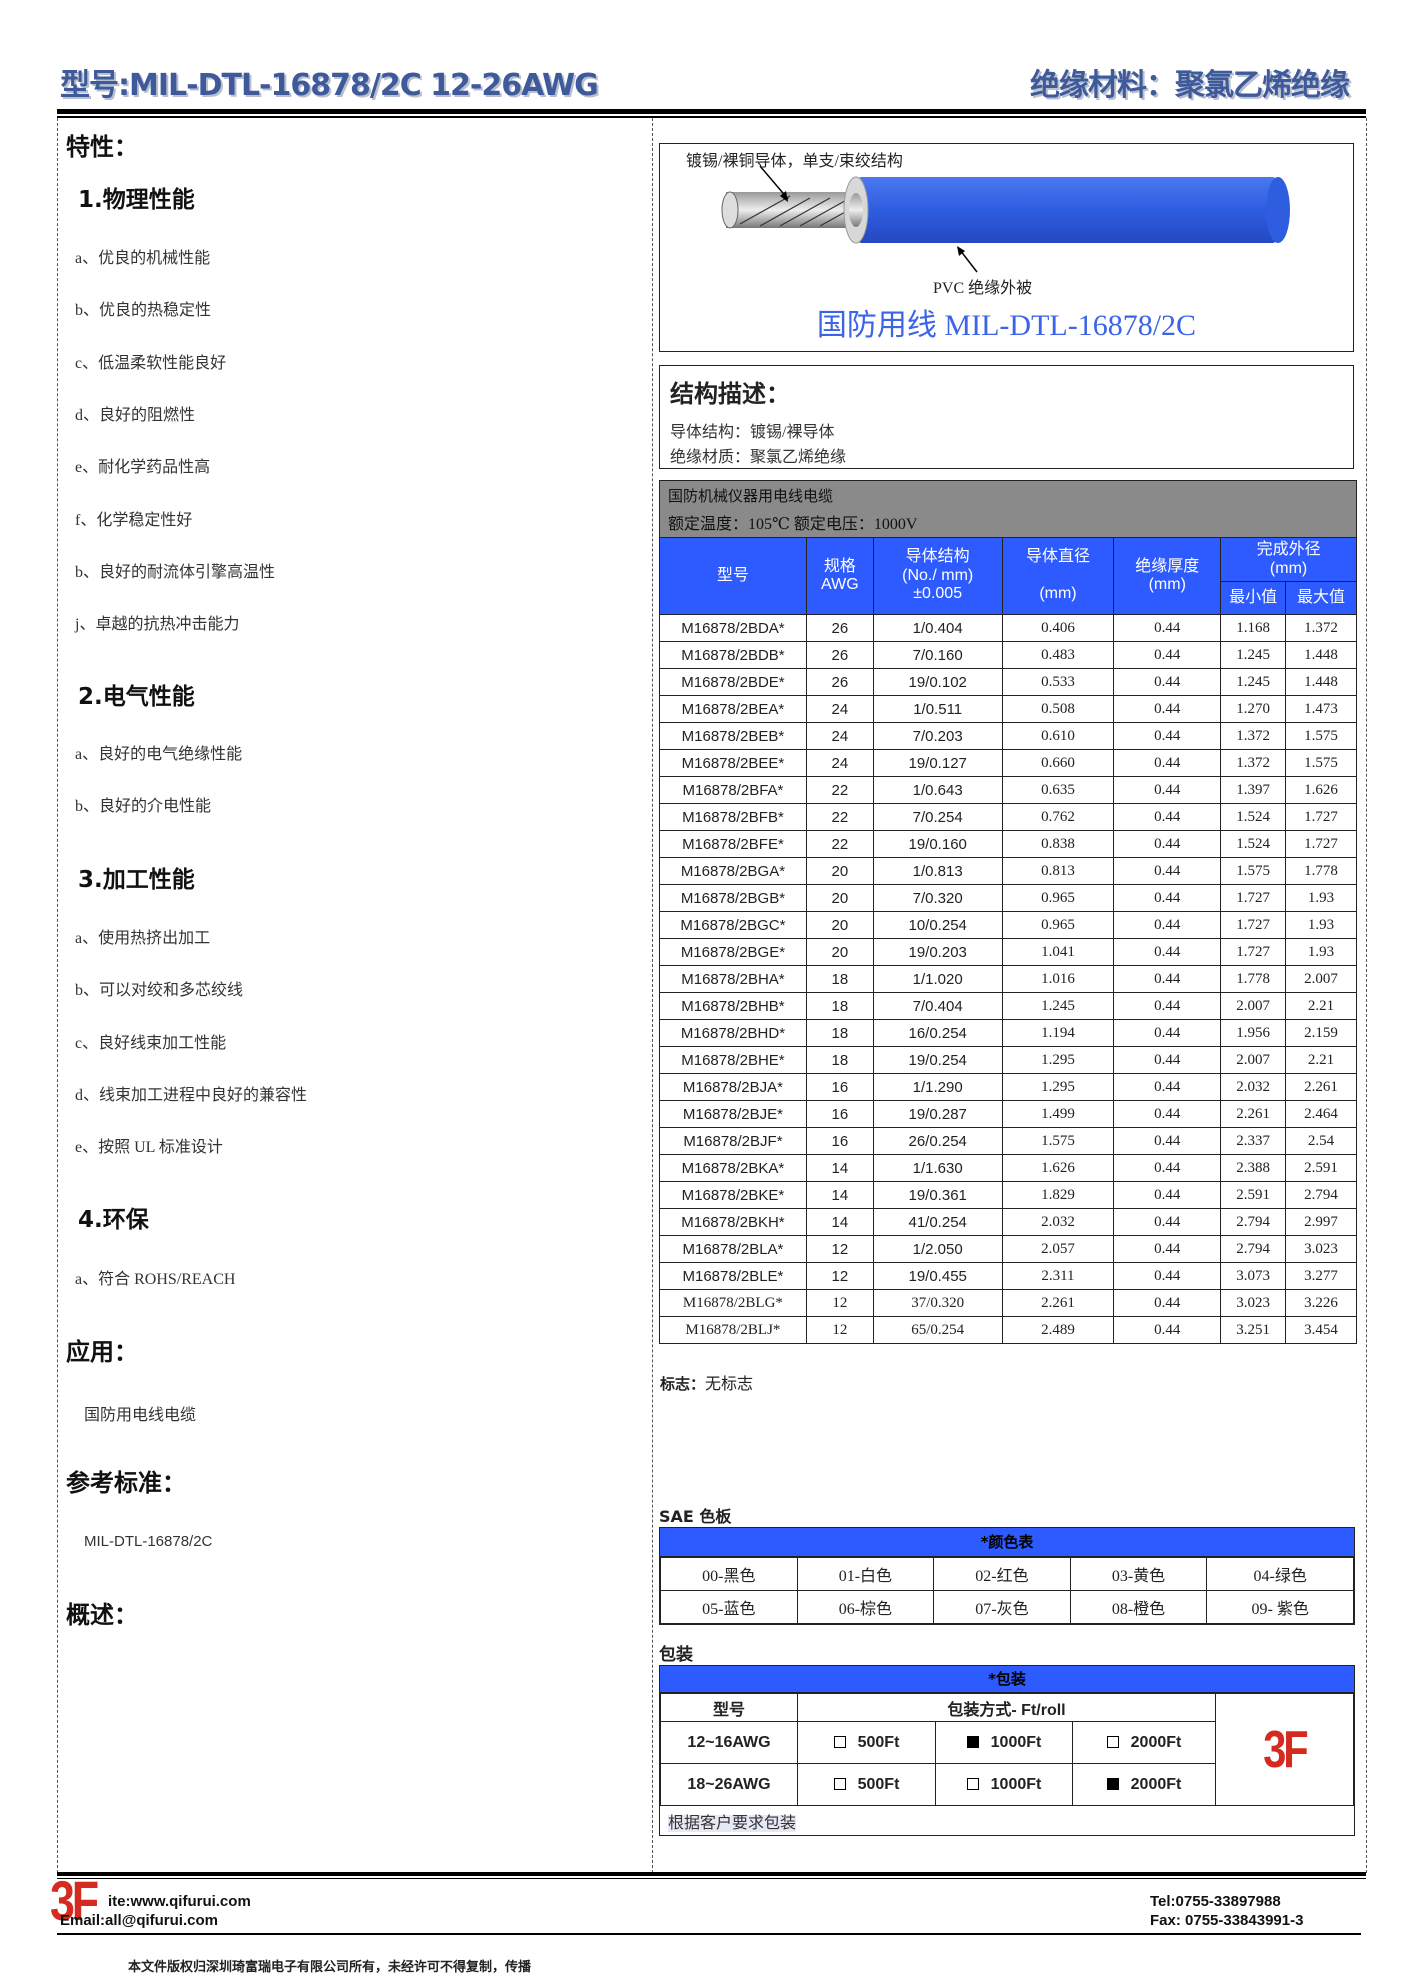 This screenshot has width=1403, height=1985. I want to click on table-cell: M16878/2BHD*, so click(733, 1033).